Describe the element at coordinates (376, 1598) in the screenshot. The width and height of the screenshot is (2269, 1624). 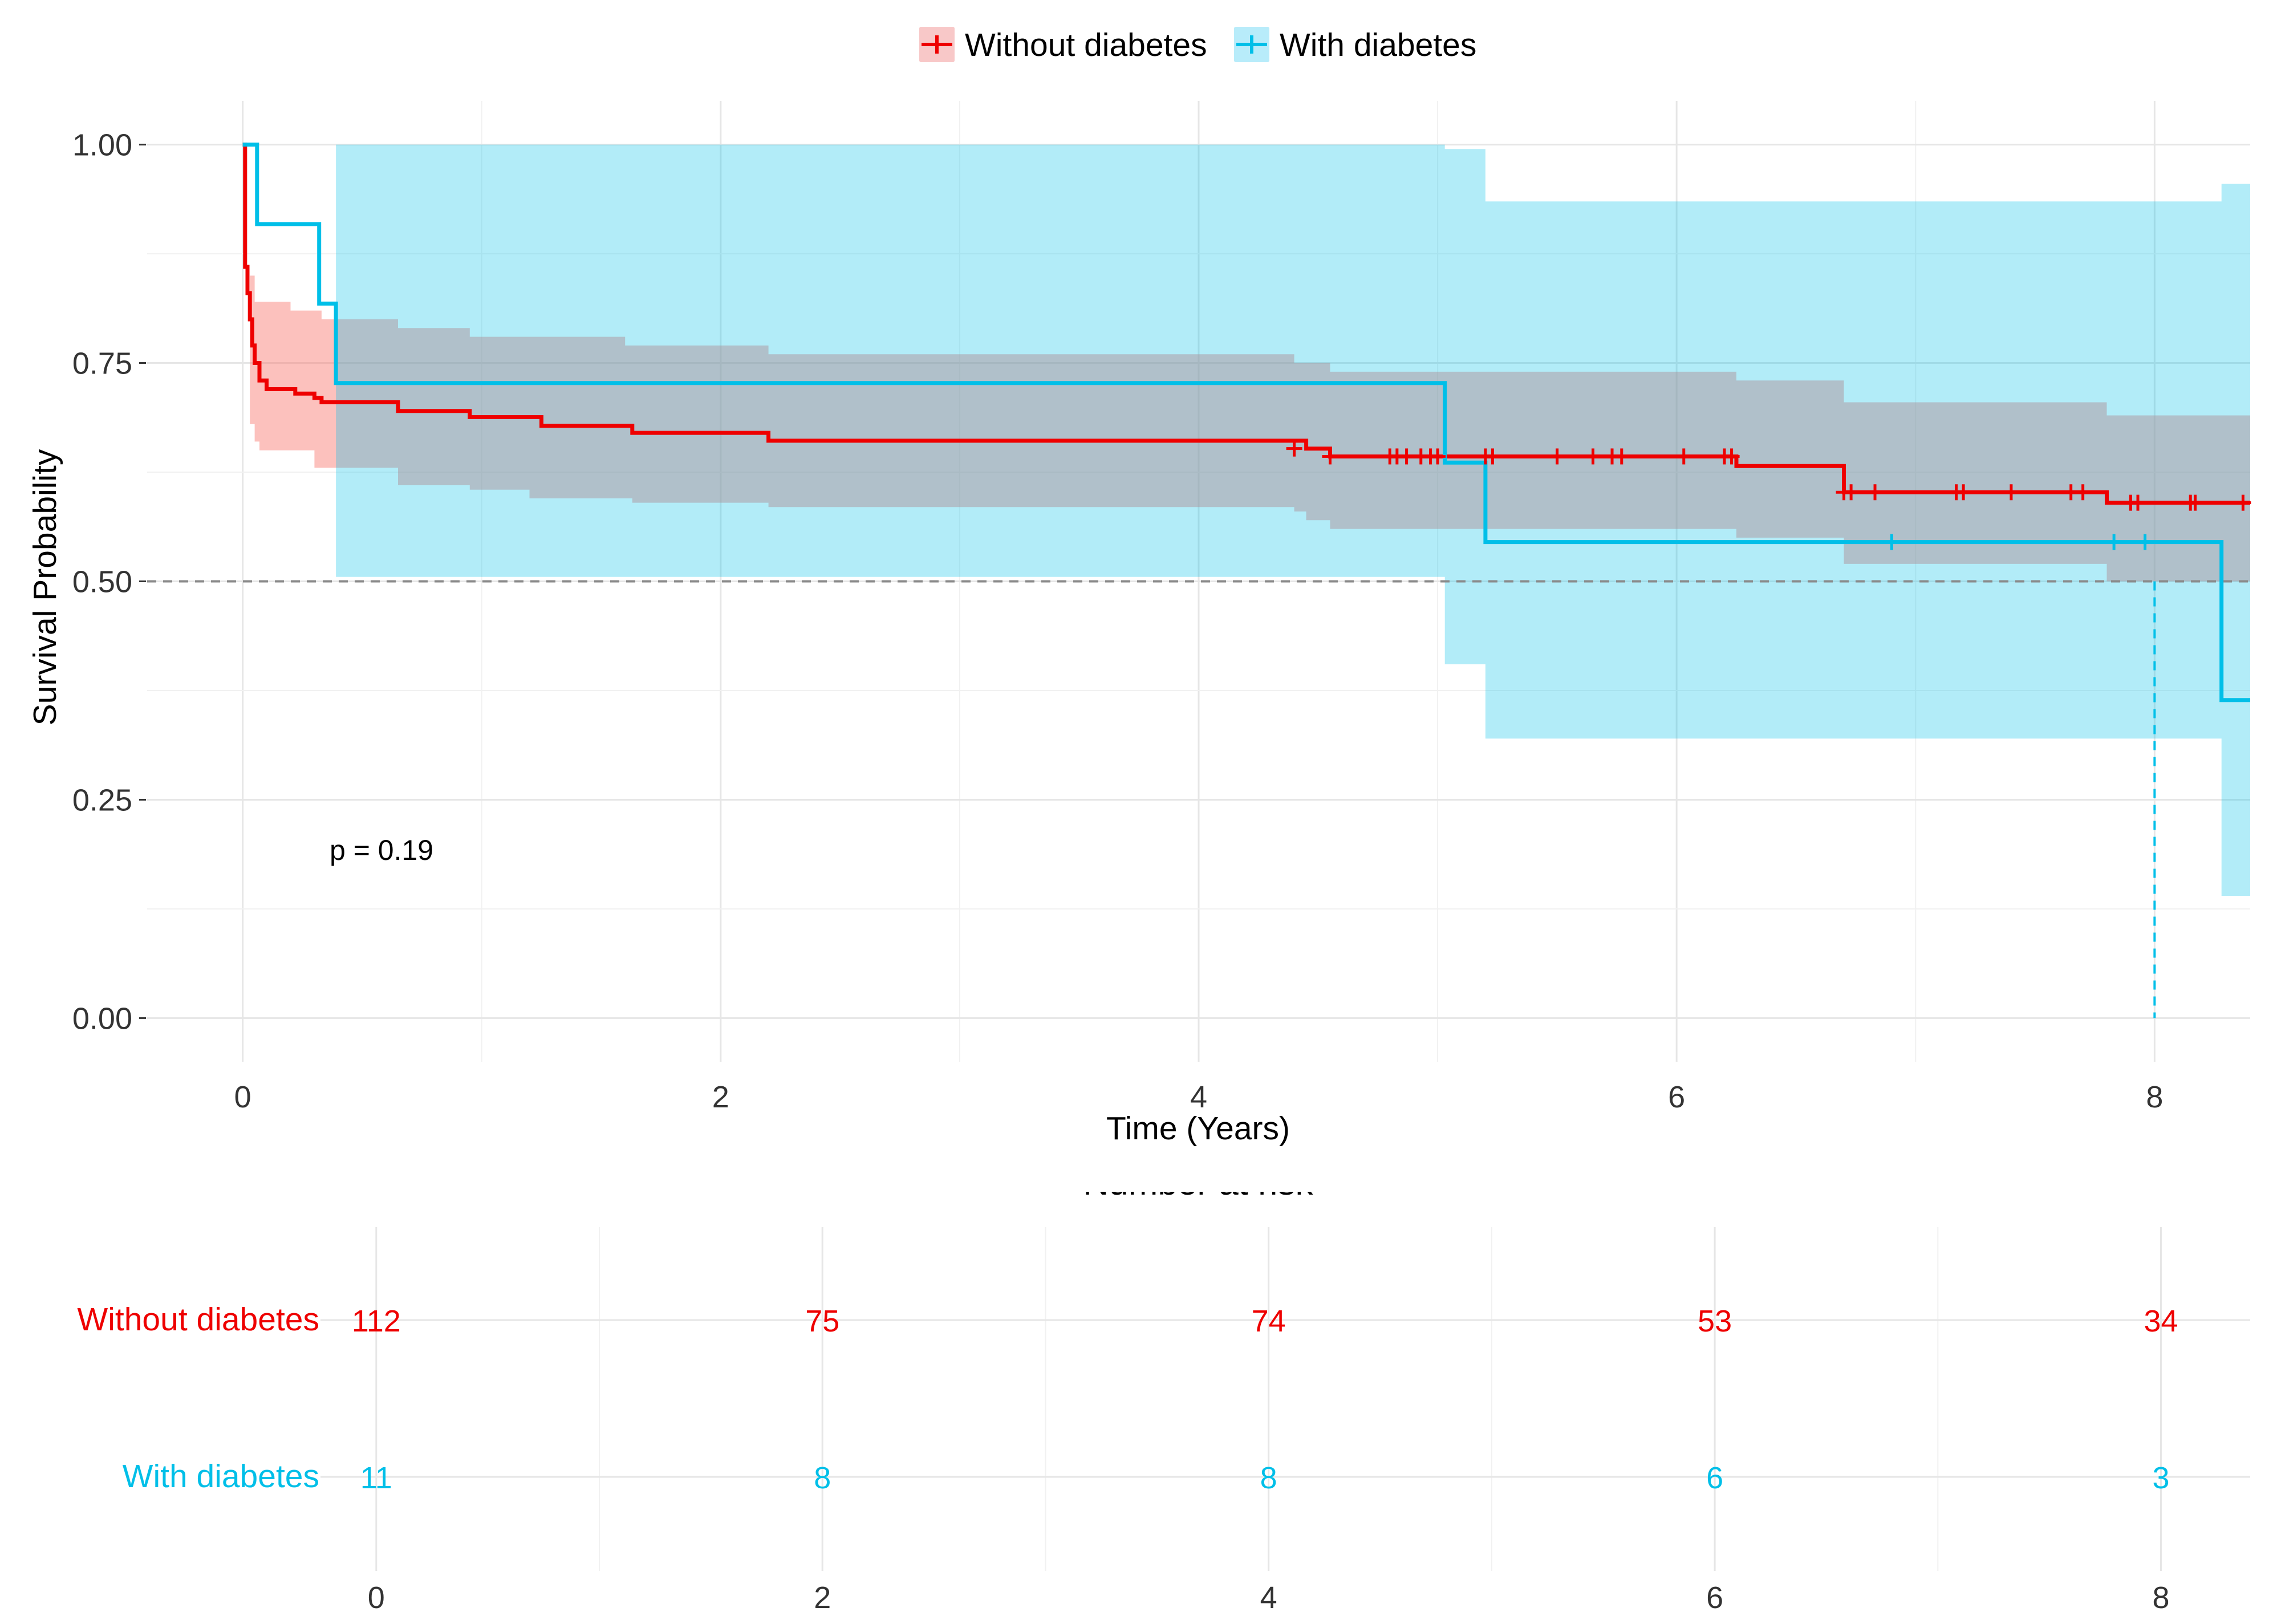
I see `risk-axis-tick-label: 0` at that location.